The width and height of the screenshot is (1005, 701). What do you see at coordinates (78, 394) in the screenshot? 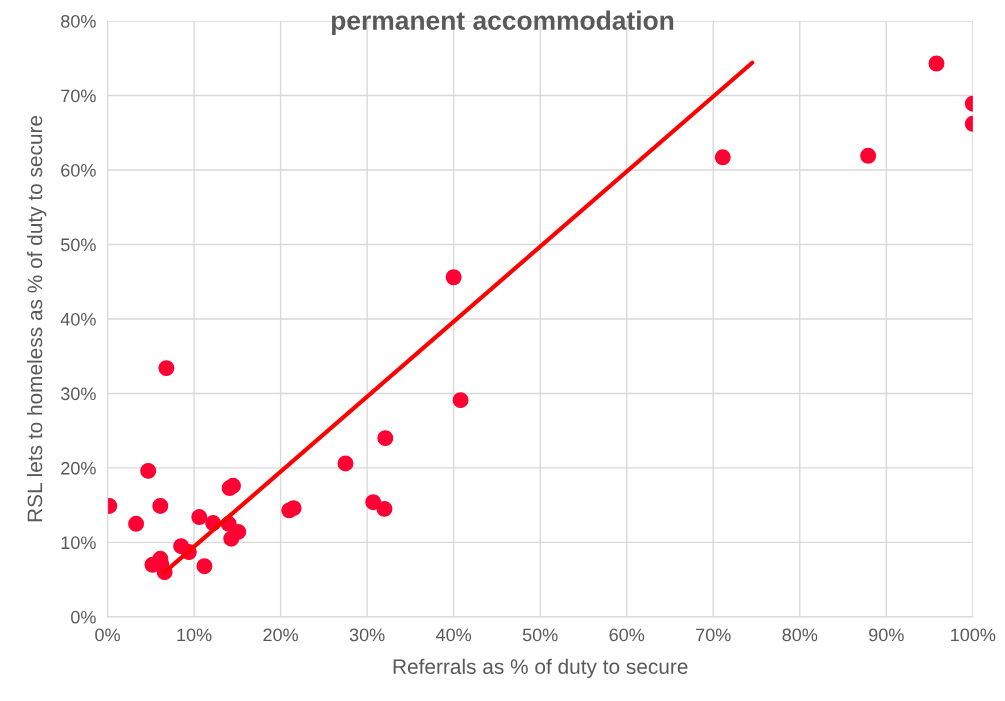
I see `y-tick-label: 30%` at bounding box center [78, 394].